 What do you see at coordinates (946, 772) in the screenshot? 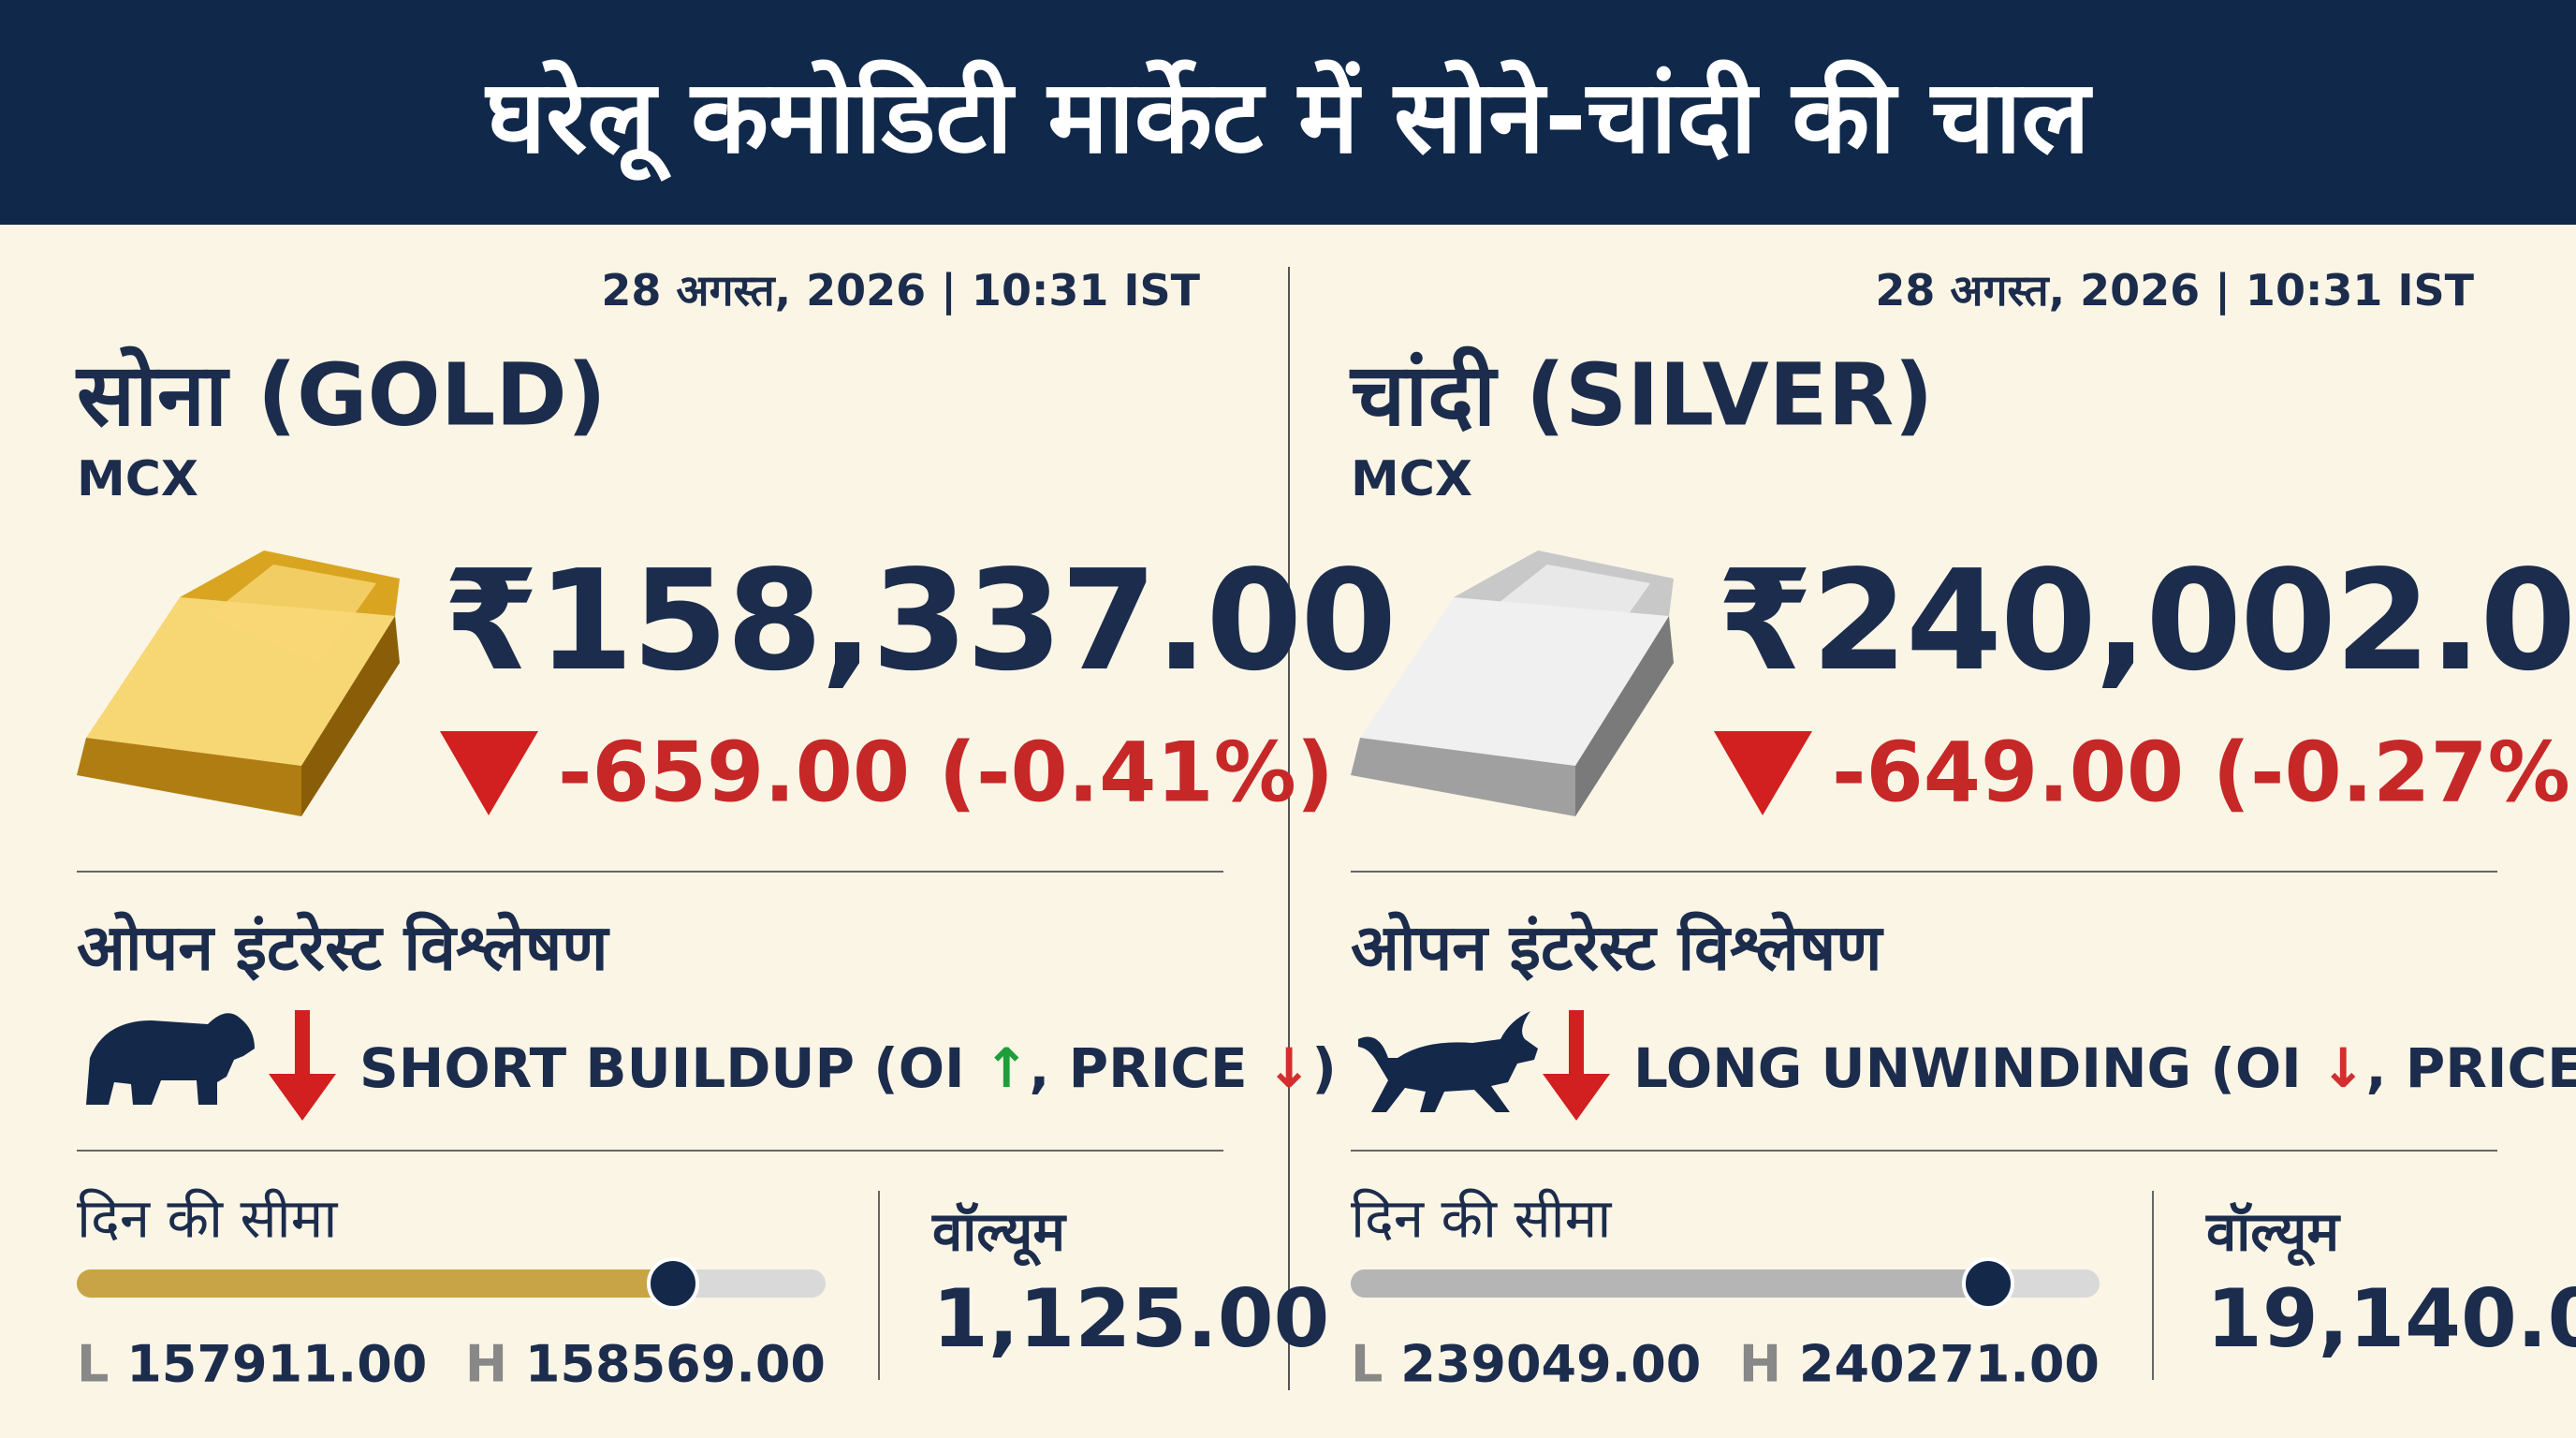
I see `price-change: -659.00 (-0.41%)` at bounding box center [946, 772].